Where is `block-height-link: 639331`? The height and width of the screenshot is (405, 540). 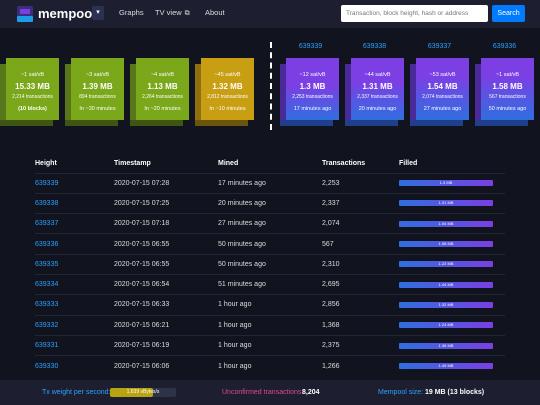
block-height-link: 639331 is located at coordinates (47, 346).